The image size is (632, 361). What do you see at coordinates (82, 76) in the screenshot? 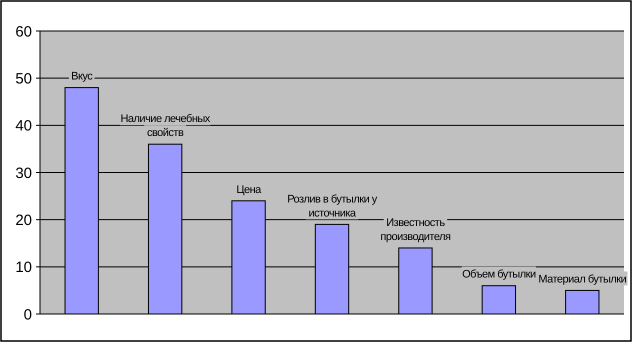
I see `x-tick-label: Вкус` at bounding box center [82, 76].